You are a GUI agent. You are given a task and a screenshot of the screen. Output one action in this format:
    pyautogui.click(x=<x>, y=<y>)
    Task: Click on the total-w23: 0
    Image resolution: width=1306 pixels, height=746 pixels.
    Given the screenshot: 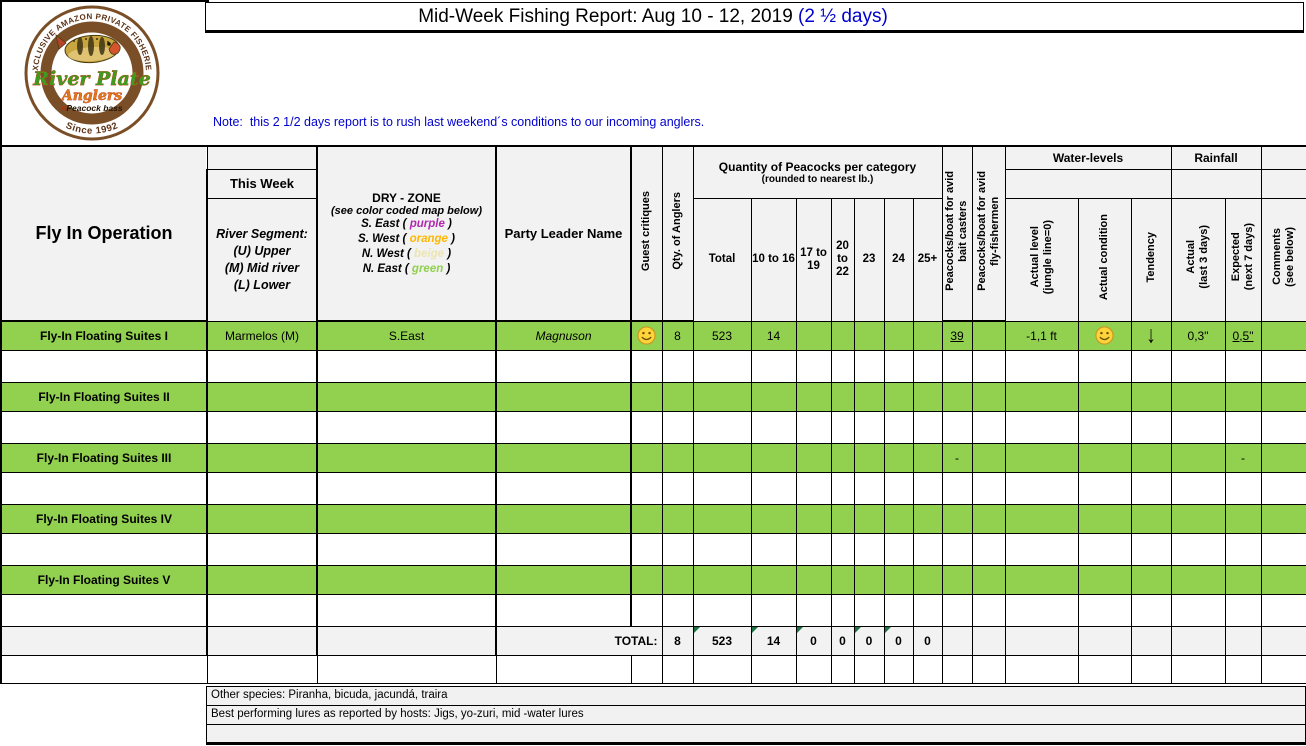 What is the action you would take?
    pyautogui.click(x=869, y=640)
    